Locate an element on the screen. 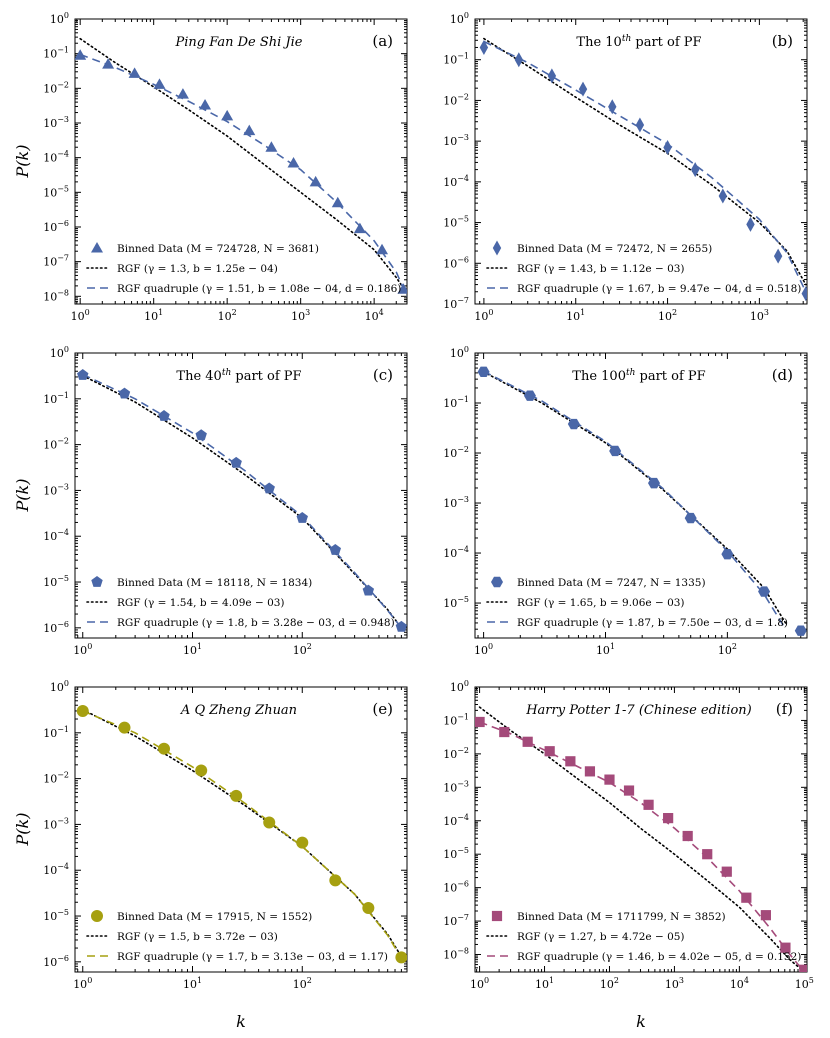 The height and width of the screenshot is (1038, 830). legend-data-label: Binned Data (M = 1711799, N = 3852) is located at coordinates (621, 917).